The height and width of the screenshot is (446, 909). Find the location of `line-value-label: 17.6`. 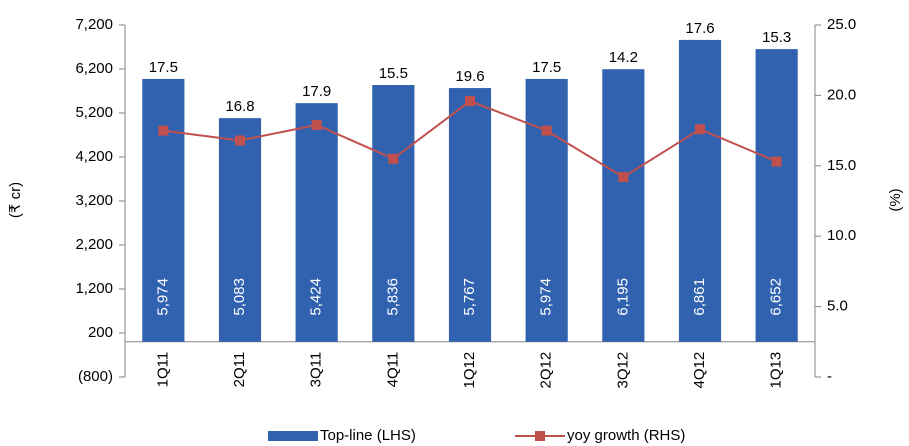

line-value-label: 17.6 is located at coordinates (699, 28).